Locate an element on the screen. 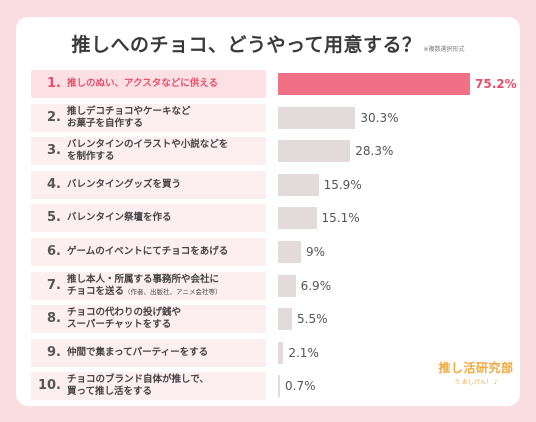 The height and width of the screenshot is (422, 536). category-label: ゲームのイベントにてチョコをあげる is located at coordinates (166, 252).